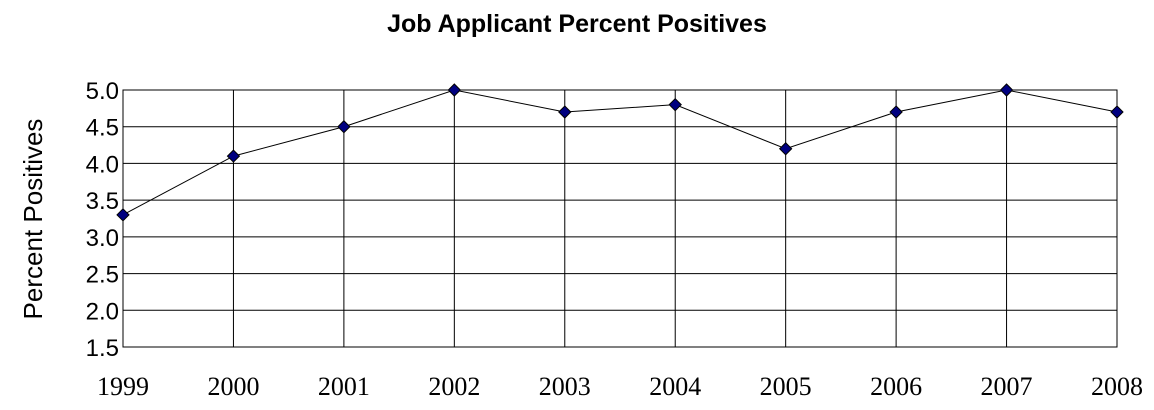 This screenshot has width=1154, height=410. I want to click on x-tick-label: 2001, so click(344, 386).